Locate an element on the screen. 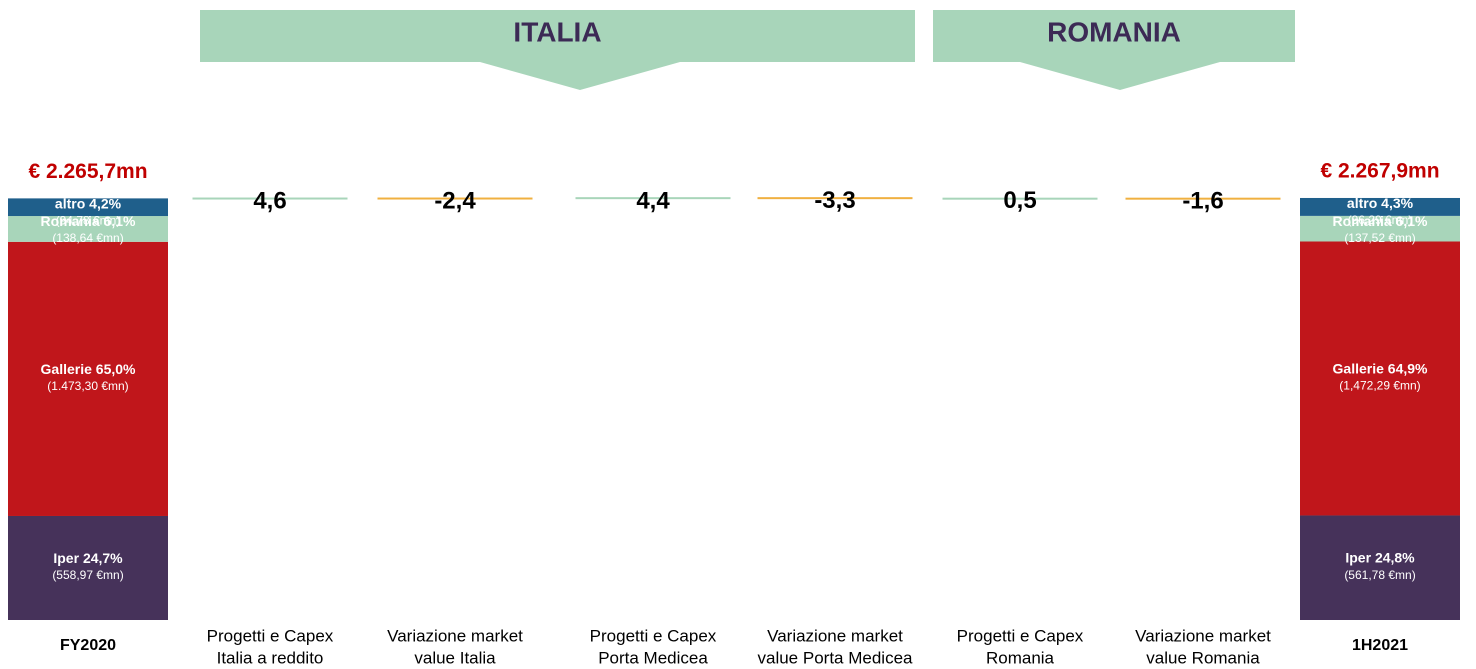  segment-value-label: (1,472,29 €mn) is located at coordinates (1379, 386).